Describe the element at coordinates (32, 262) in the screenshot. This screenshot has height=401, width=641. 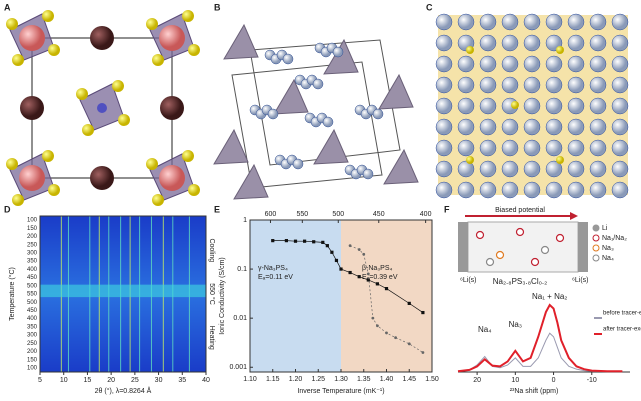
I see `y-tick-label: 350` at that location.